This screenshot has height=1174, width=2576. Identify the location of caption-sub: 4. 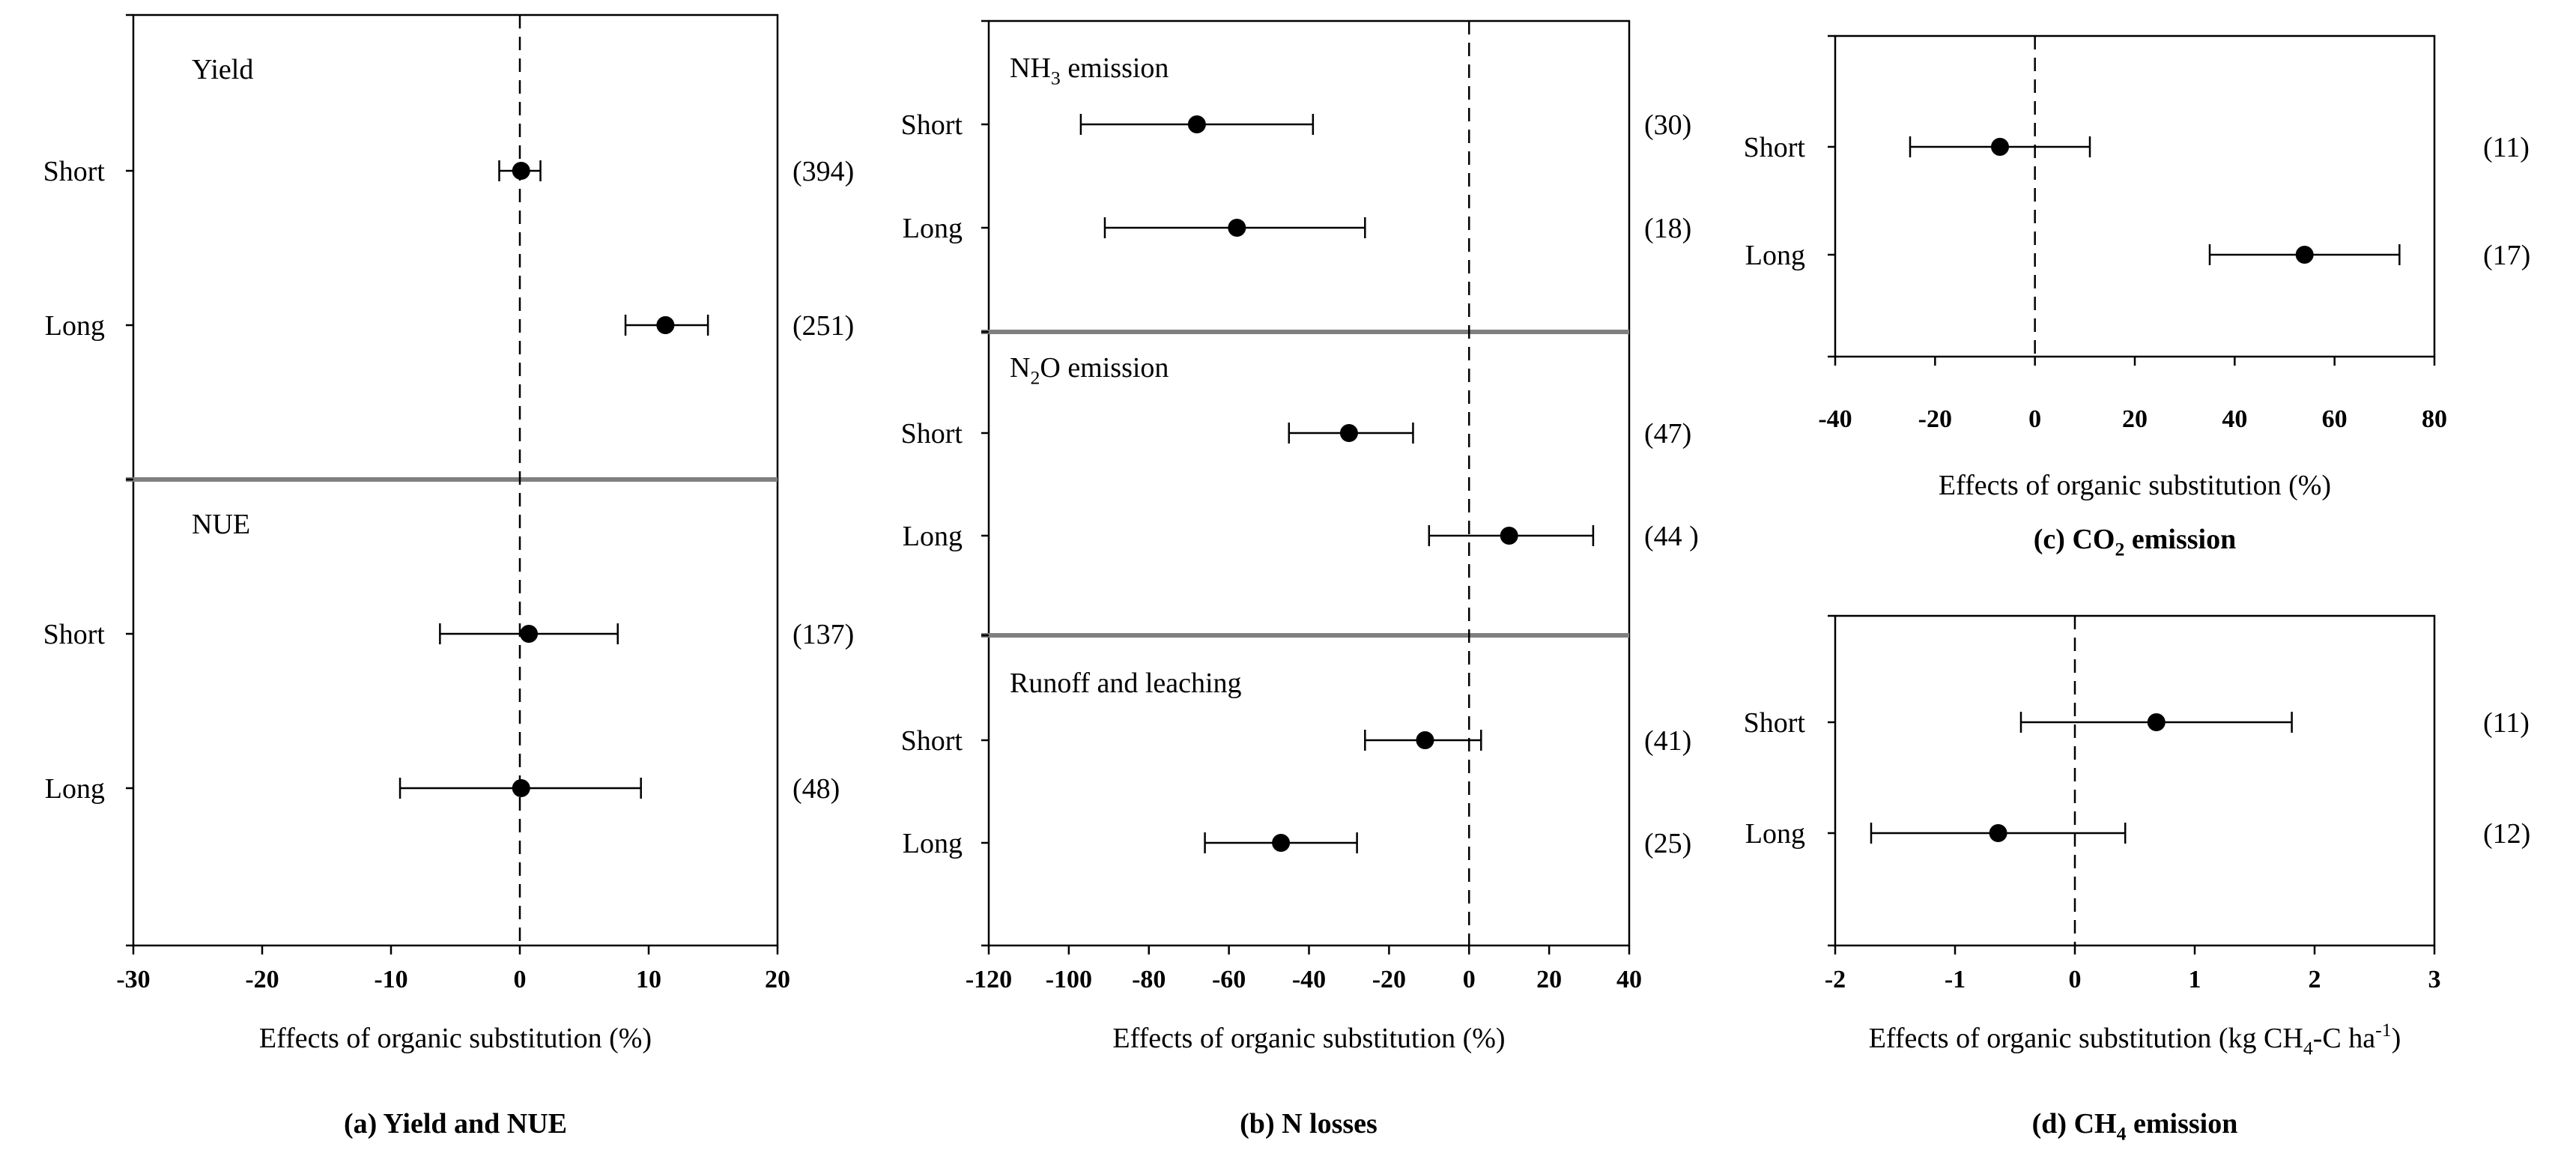
(2122, 1134).